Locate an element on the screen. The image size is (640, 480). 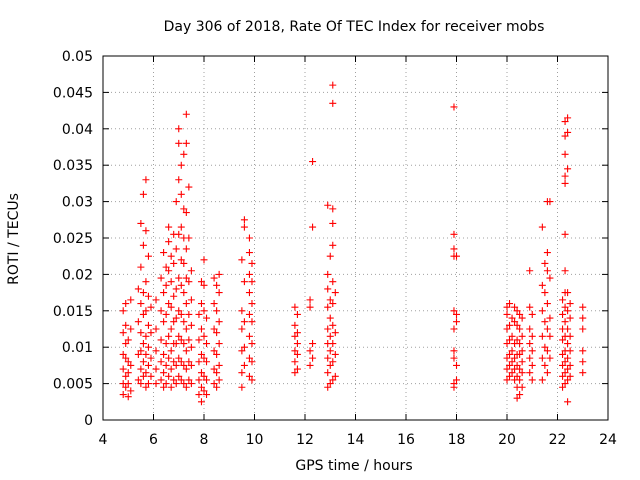
x-tick-label: 18 is located at coordinates (457, 440).